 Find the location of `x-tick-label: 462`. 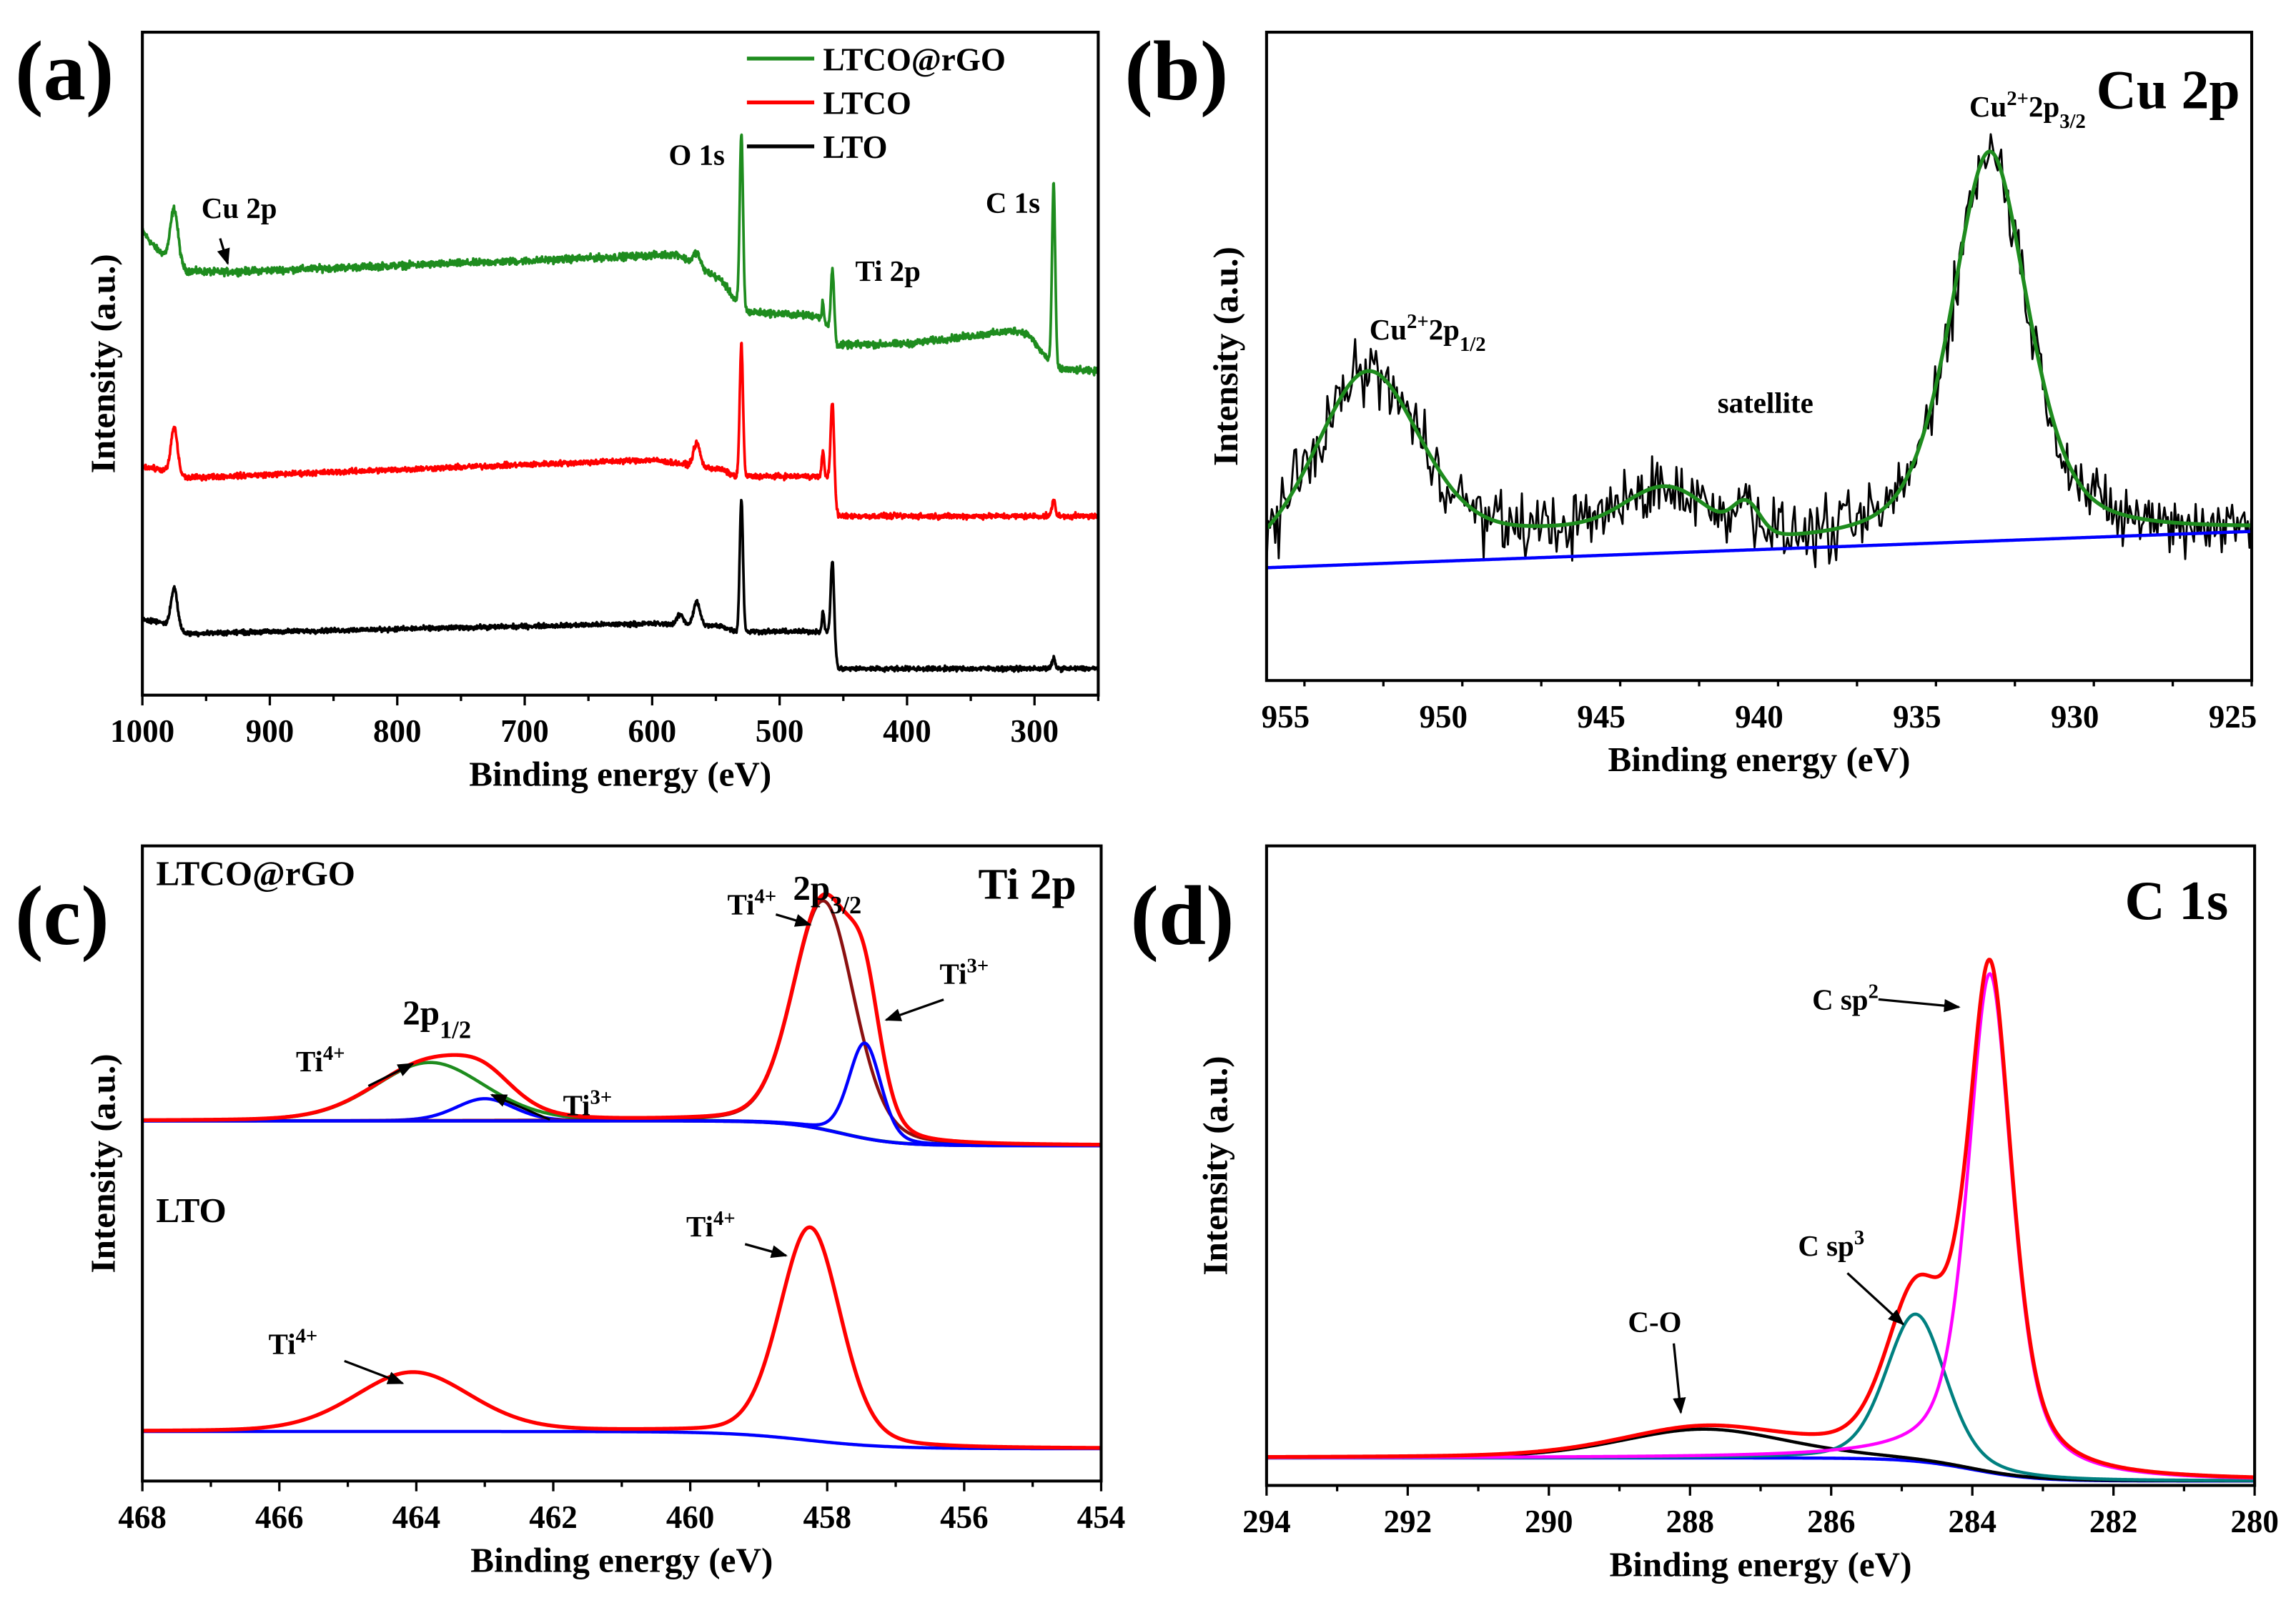

x-tick-label: 462 is located at coordinates (553, 1517).